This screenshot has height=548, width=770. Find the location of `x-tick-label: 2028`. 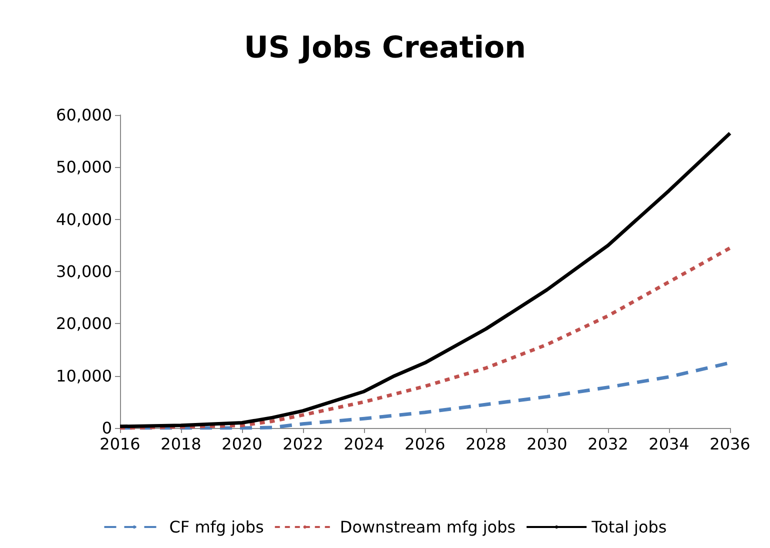

x-tick-label: 2028 is located at coordinates (486, 444).